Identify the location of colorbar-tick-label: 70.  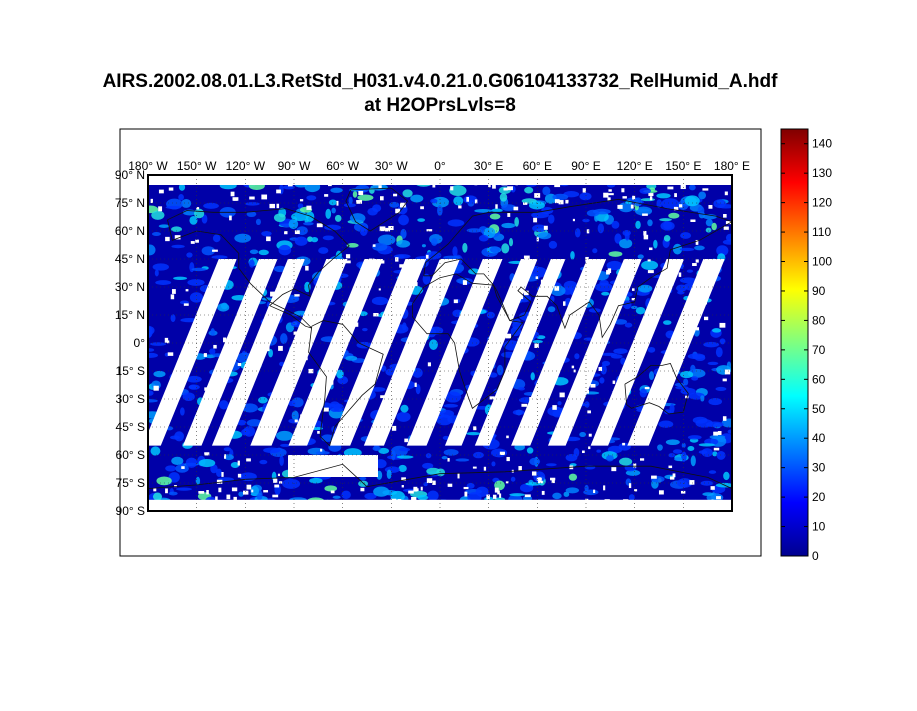
(819, 350).